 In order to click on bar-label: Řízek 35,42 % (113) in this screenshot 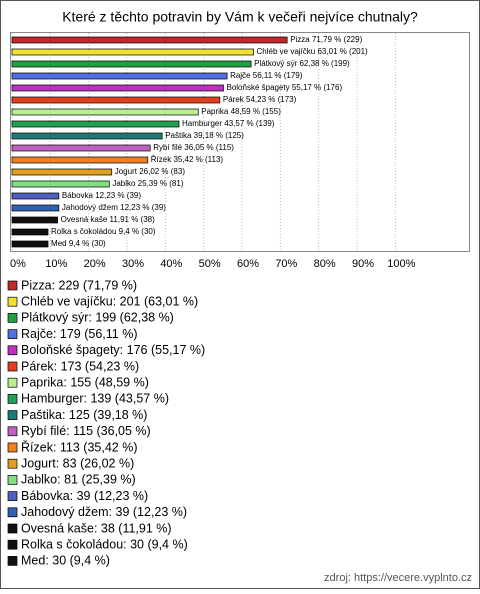, I will do `click(187, 159)`.